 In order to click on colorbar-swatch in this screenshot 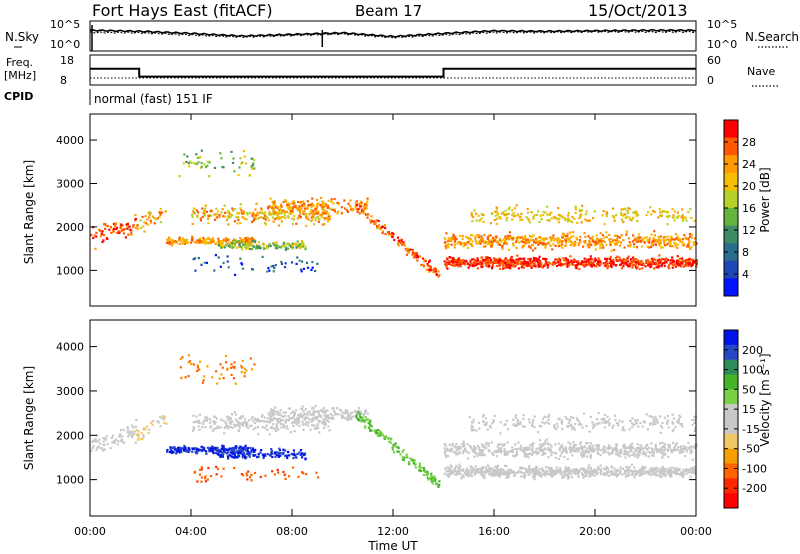, I will do `click(731, 252)`.